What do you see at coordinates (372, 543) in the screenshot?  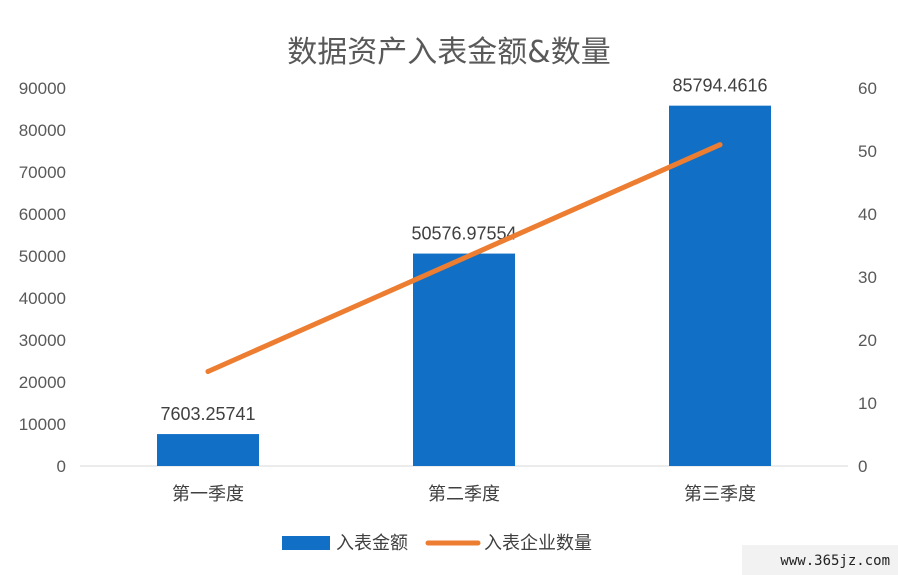 I see `legend-label-bar: 入表金额` at bounding box center [372, 543].